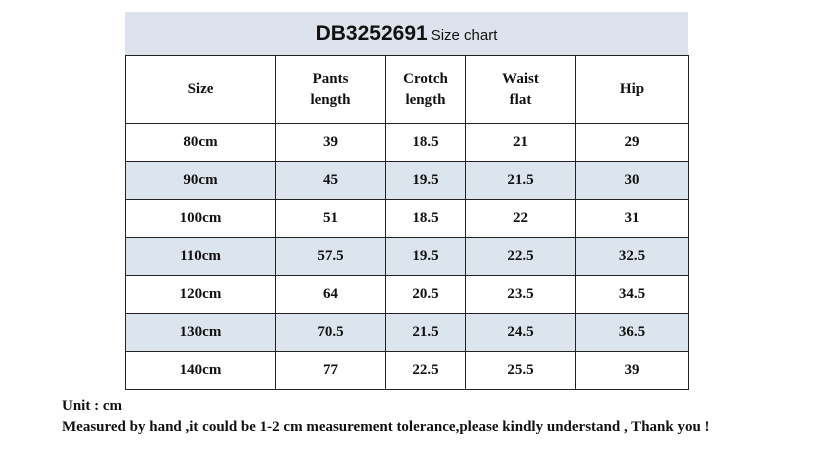  What do you see at coordinates (330, 89) in the screenshot?
I see `header-cell: Pants length` at bounding box center [330, 89].